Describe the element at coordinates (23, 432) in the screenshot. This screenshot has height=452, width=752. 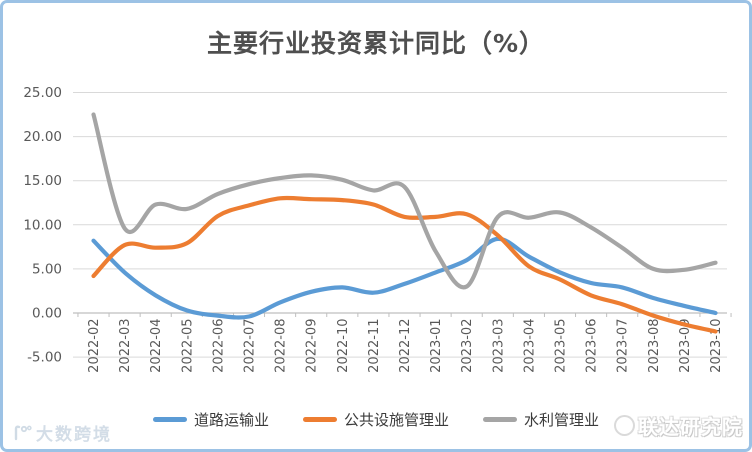
I see `dashu-logo-icon` at that location.